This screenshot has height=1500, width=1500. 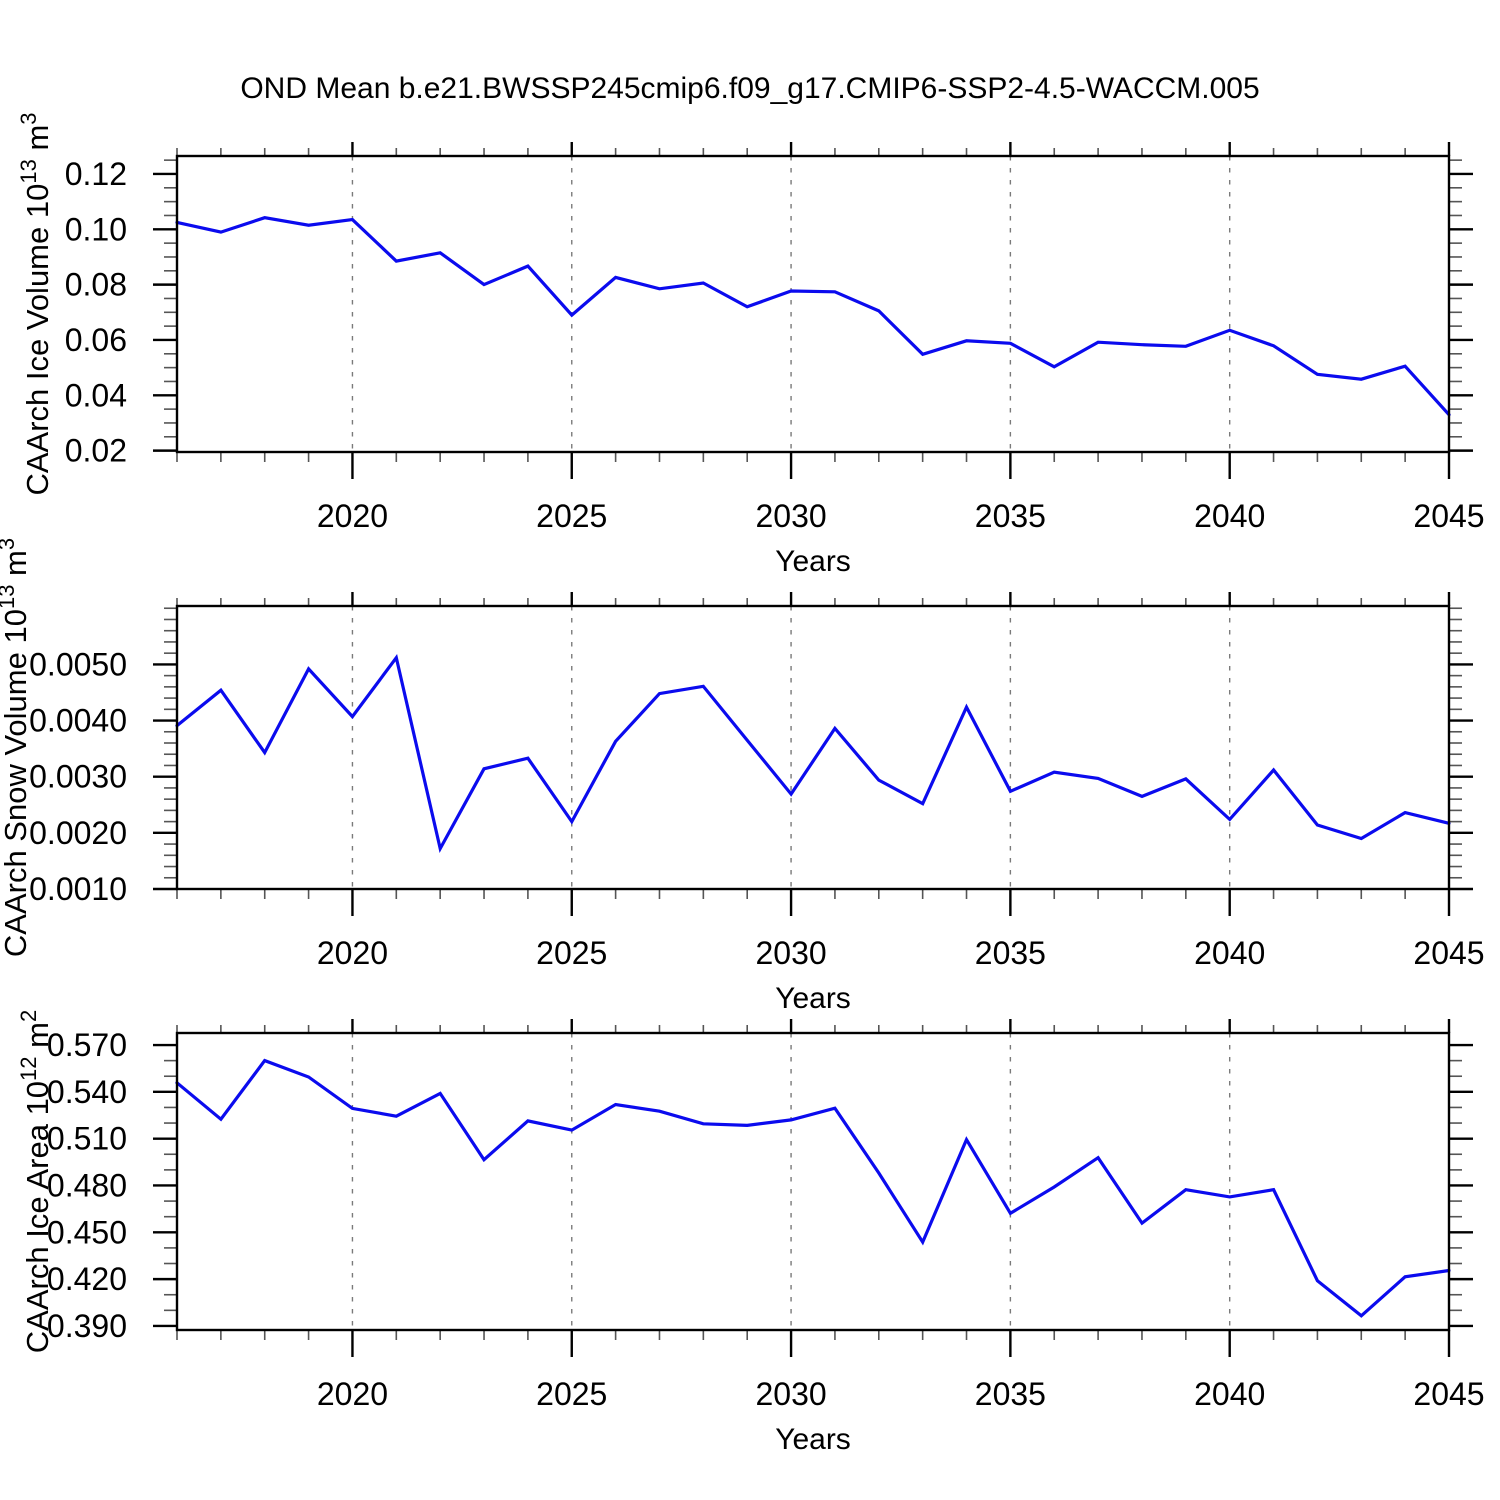 I want to click on y-tick-label: 0.02, so click(x=96, y=451).